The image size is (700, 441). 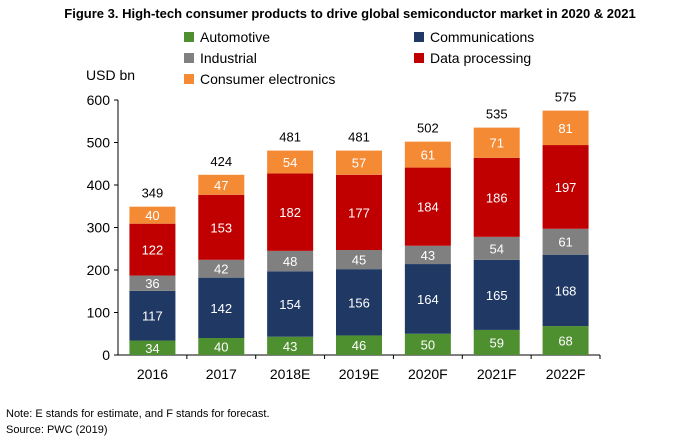 I want to click on data-label-automotive: 46, so click(x=359, y=345).